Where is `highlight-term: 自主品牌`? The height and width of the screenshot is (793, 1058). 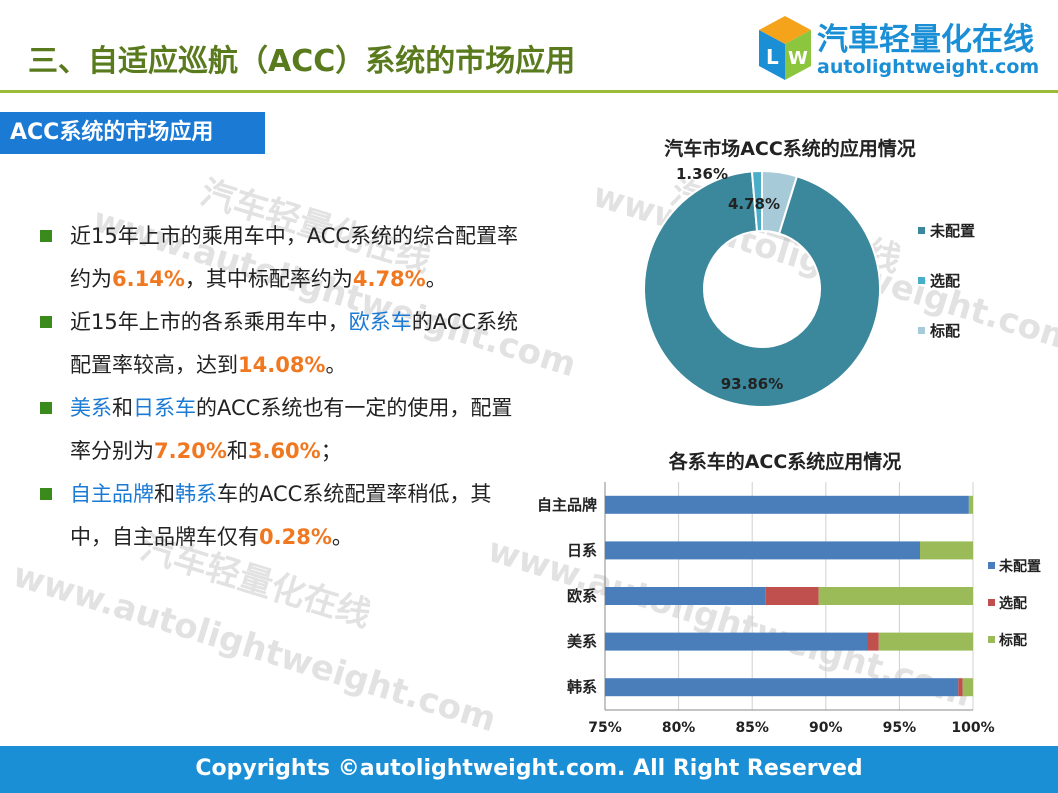 highlight-term: 自主品牌 is located at coordinates (112, 494).